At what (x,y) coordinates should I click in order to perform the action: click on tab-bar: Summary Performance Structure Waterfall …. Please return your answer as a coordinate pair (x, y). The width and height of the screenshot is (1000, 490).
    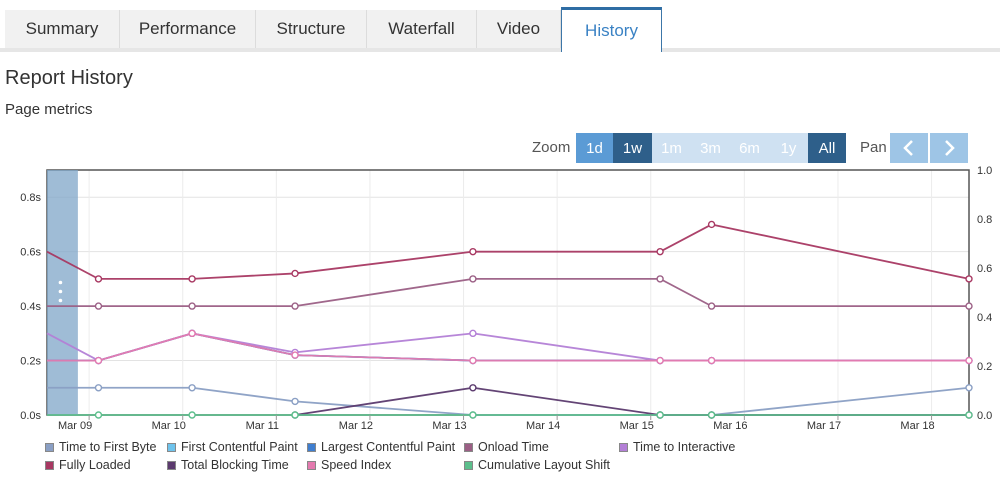
    Looking at the image, I should click on (500, 26).